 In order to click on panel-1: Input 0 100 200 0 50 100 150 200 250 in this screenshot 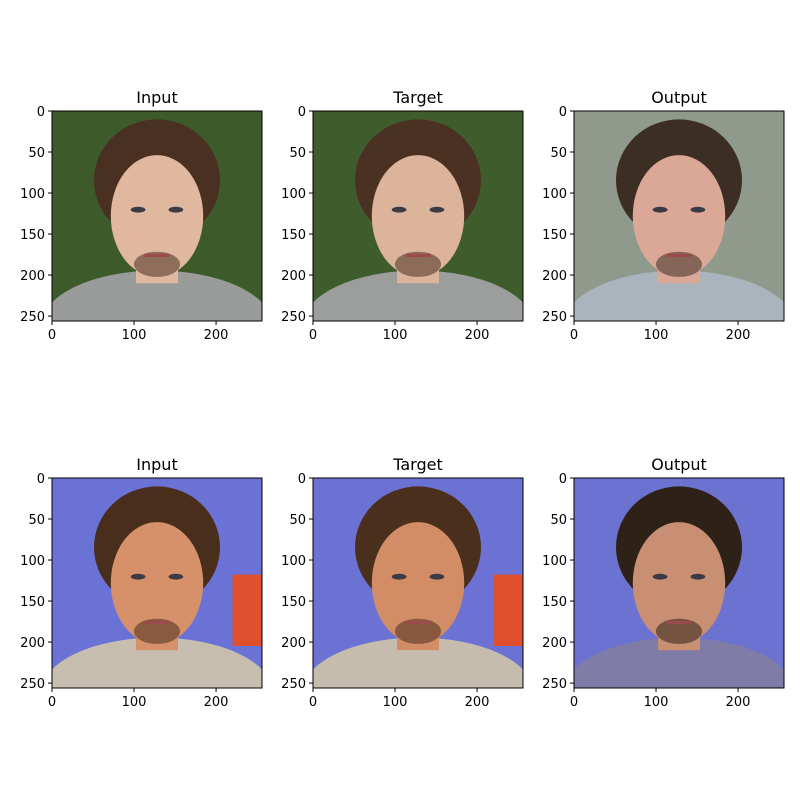, I will do `click(141, 215)`.